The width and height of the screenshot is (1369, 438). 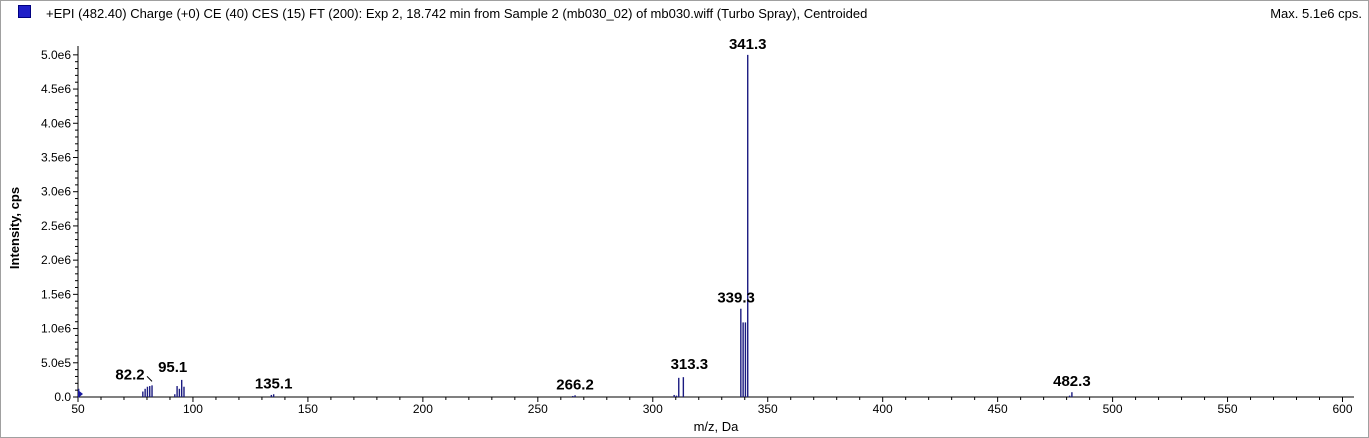 I want to click on peak-label: 95.1, so click(x=172, y=367).